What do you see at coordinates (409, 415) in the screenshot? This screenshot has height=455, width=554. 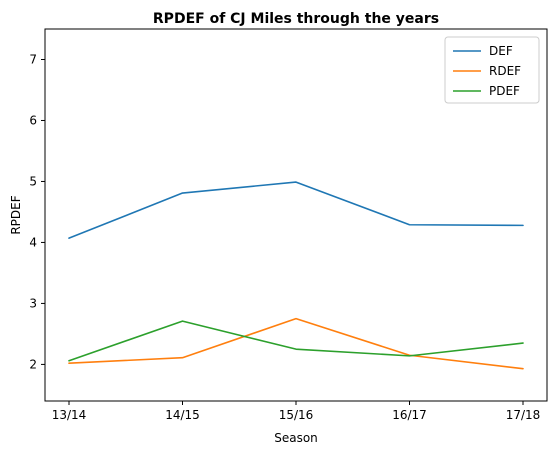 I see `x-tick-label: 16/17` at bounding box center [409, 415].